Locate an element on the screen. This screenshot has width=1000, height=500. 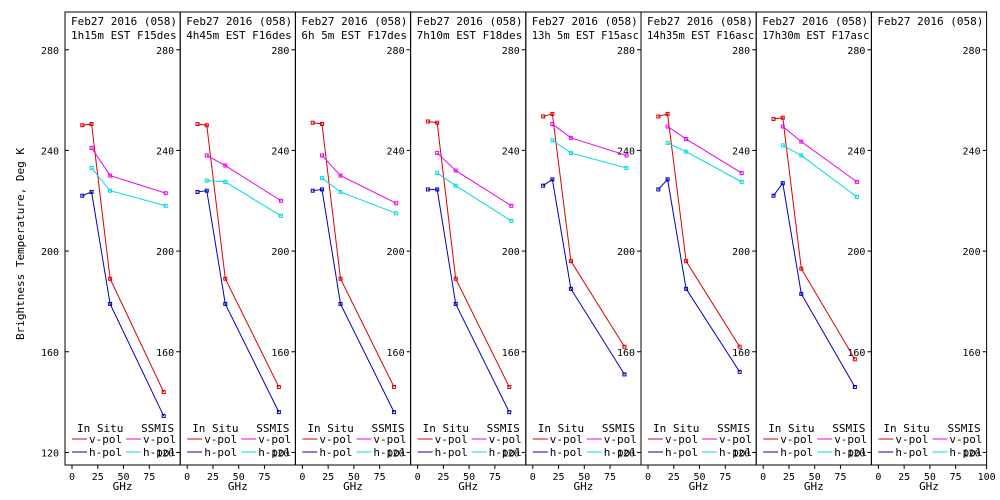
legend-ssmis-vpol-label: v-pol is located at coordinates (274, 439).